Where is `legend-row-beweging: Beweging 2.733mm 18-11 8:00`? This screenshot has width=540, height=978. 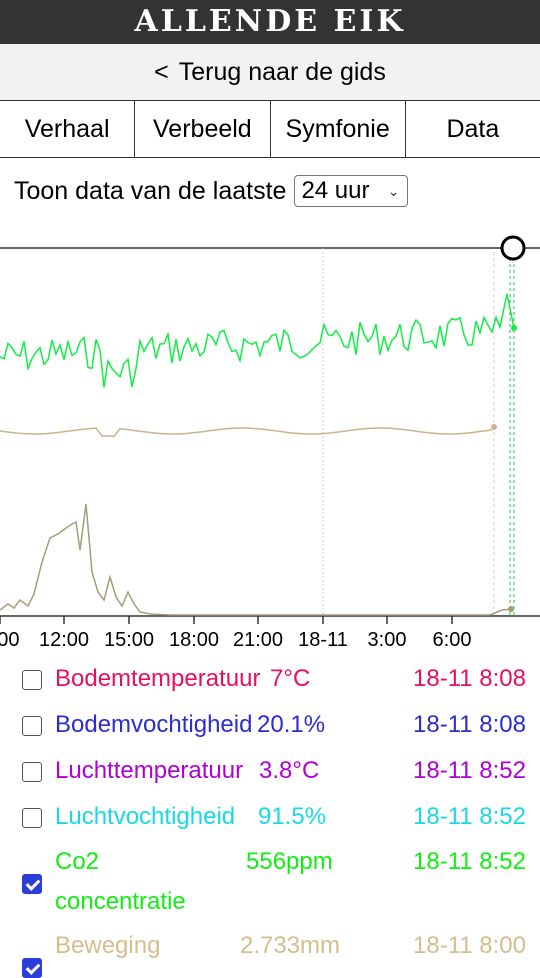
legend-row-beweging: Beweging 2.733mm 18-11 8:00 is located at coordinates (270, 953).